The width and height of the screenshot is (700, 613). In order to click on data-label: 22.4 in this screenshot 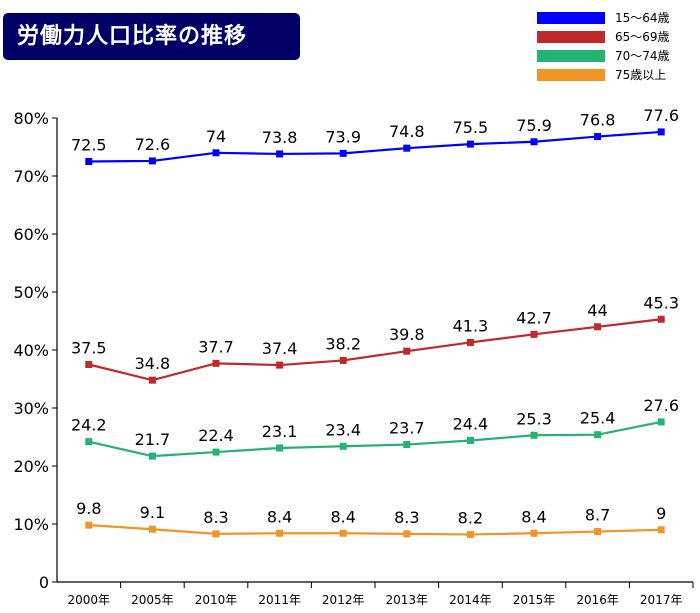, I will do `click(216, 435)`.